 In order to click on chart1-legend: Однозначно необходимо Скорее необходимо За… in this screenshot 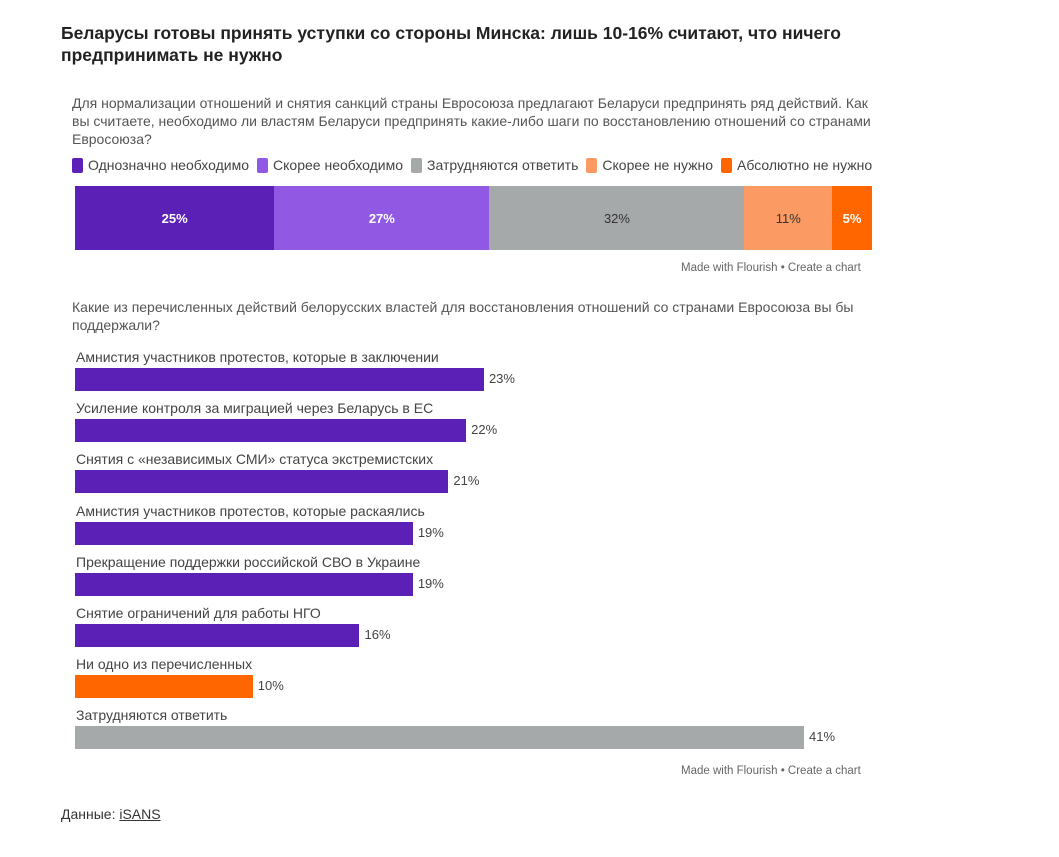, I will do `click(476, 165)`.